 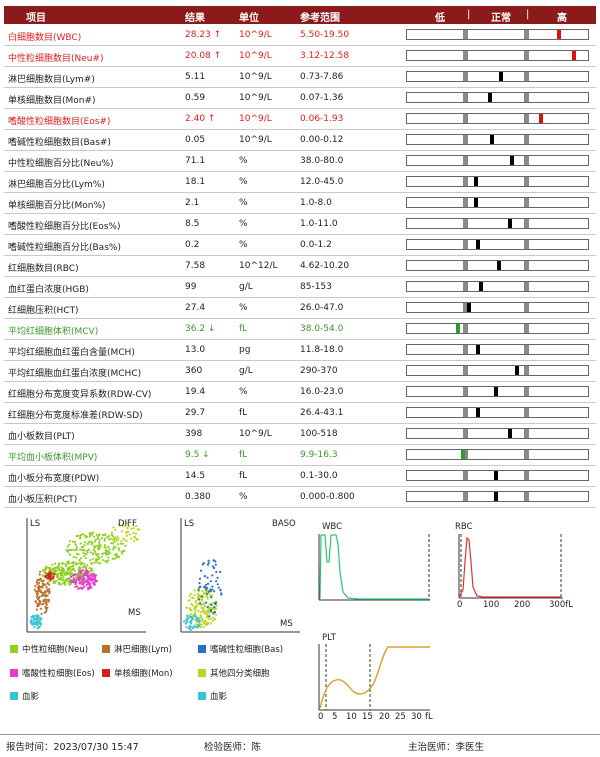 What do you see at coordinates (64, 227) in the screenshot?
I see `test-name: 嗜酸性粒细胞百分比(Eos%)` at bounding box center [64, 227].